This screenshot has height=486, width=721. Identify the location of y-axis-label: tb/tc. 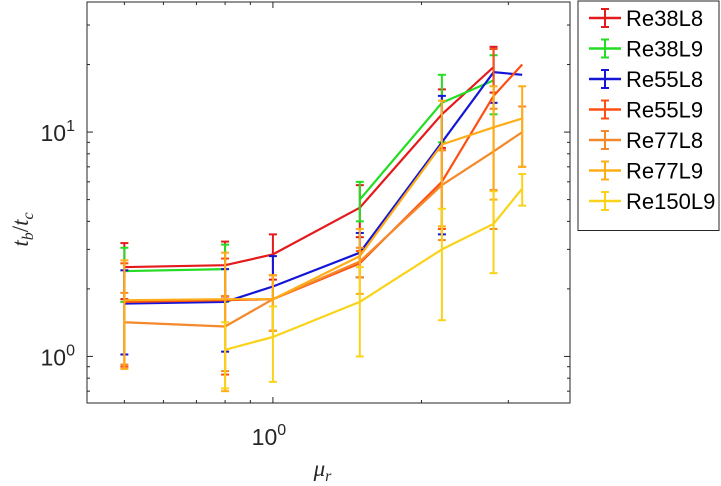
(22, 229).